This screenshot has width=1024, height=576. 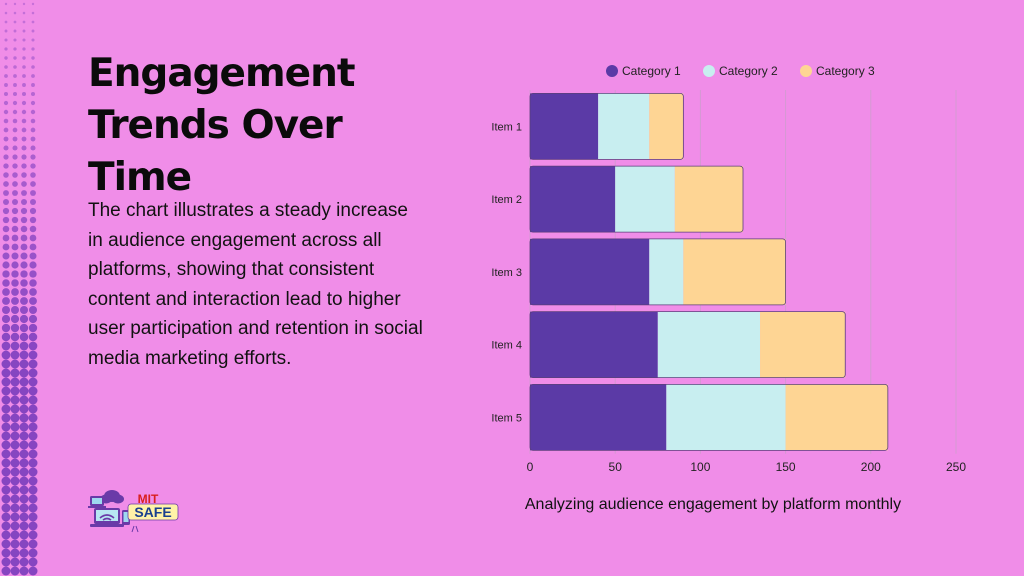 What do you see at coordinates (506, 418) in the screenshot?
I see `y-tick-label: Item 5` at bounding box center [506, 418].